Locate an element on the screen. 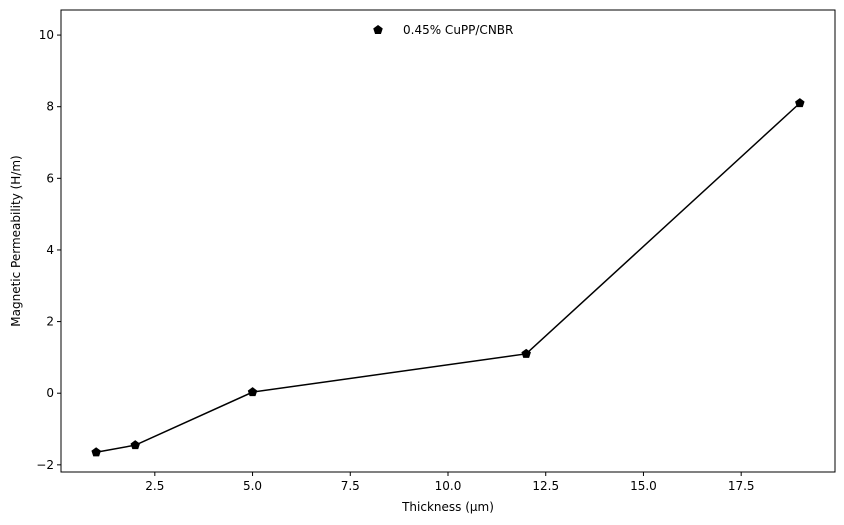 The width and height of the screenshot is (844, 525). x-tick-label: 7.5 is located at coordinates (350, 486).